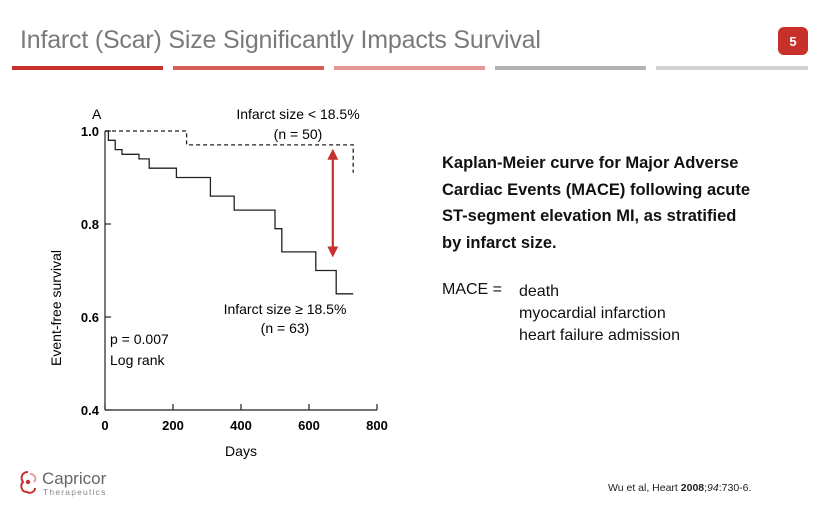  I want to click on description-line: by infarct size., so click(499, 242).